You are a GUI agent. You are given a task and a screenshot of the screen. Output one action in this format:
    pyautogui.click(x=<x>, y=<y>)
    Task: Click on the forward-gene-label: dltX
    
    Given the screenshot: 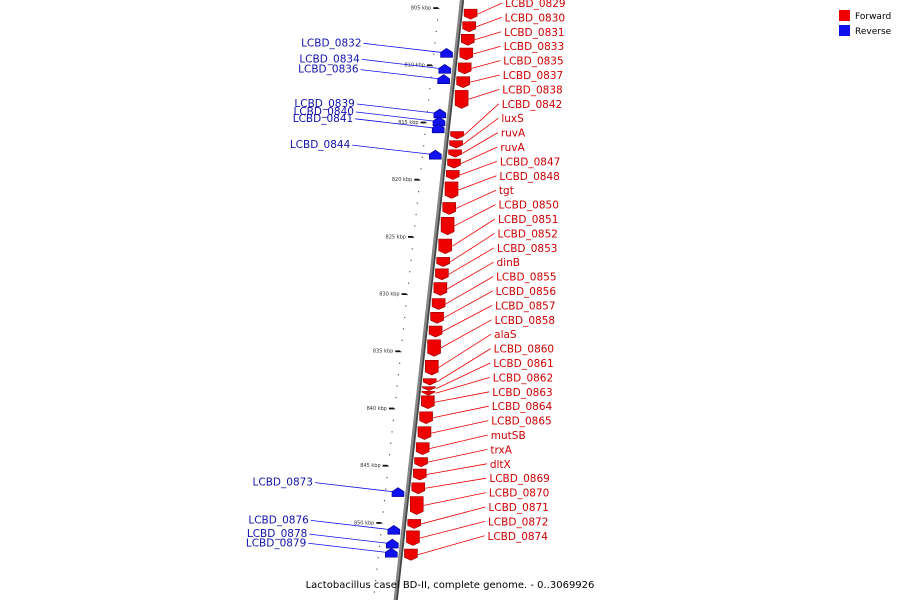 What is the action you would take?
    pyautogui.click(x=500, y=465)
    